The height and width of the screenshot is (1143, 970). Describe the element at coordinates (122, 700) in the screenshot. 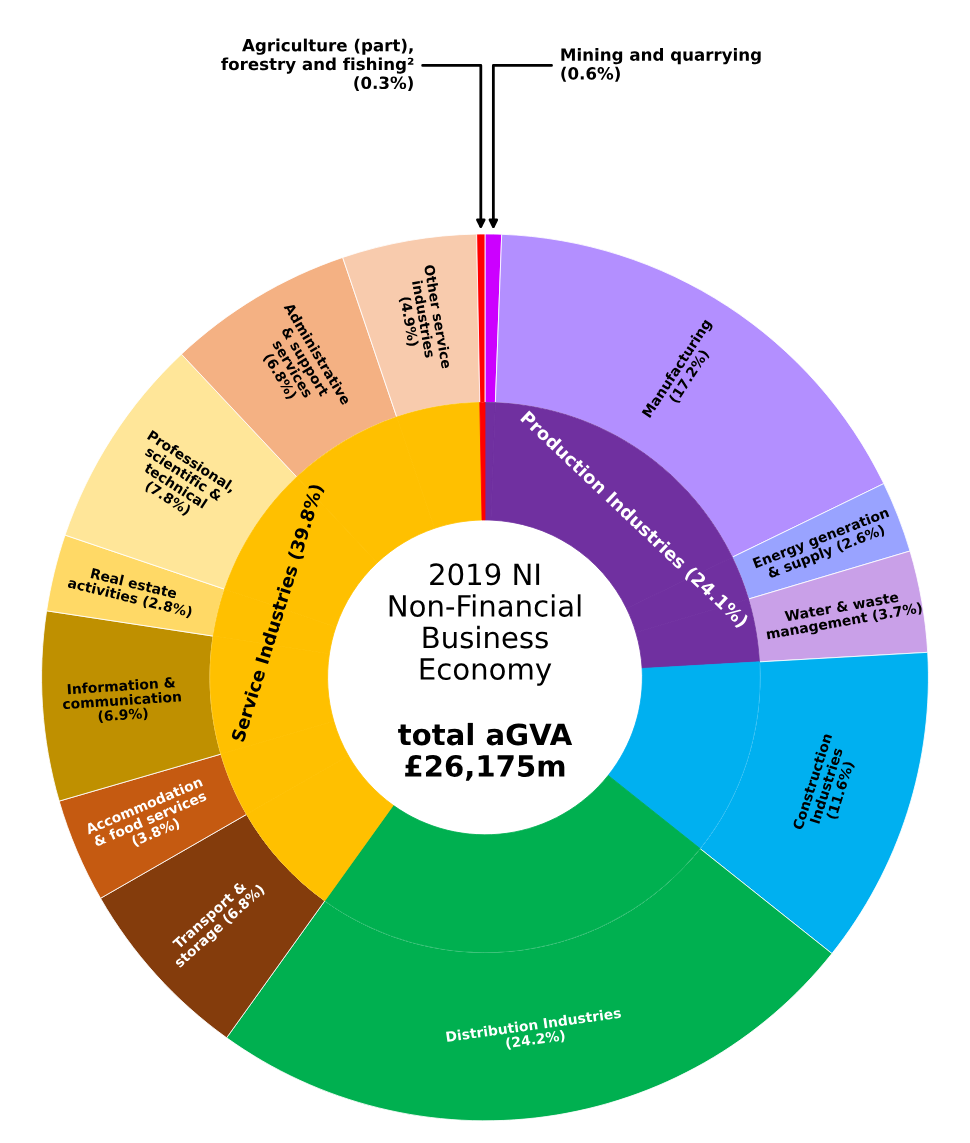

I see `slice-label: Information & communication (6.9%)` at that location.